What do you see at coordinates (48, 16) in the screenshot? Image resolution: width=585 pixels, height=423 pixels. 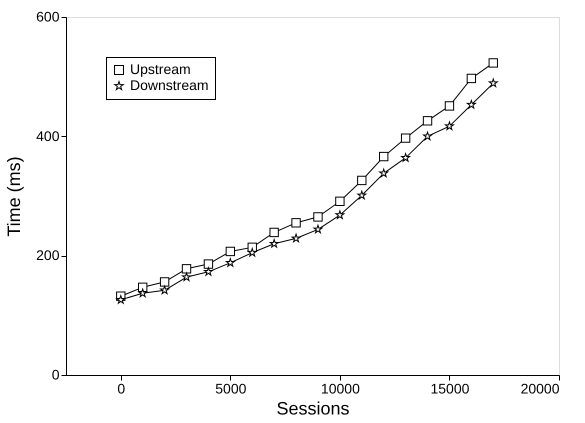 I see `y-tick-label: 600` at bounding box center [48, 16].